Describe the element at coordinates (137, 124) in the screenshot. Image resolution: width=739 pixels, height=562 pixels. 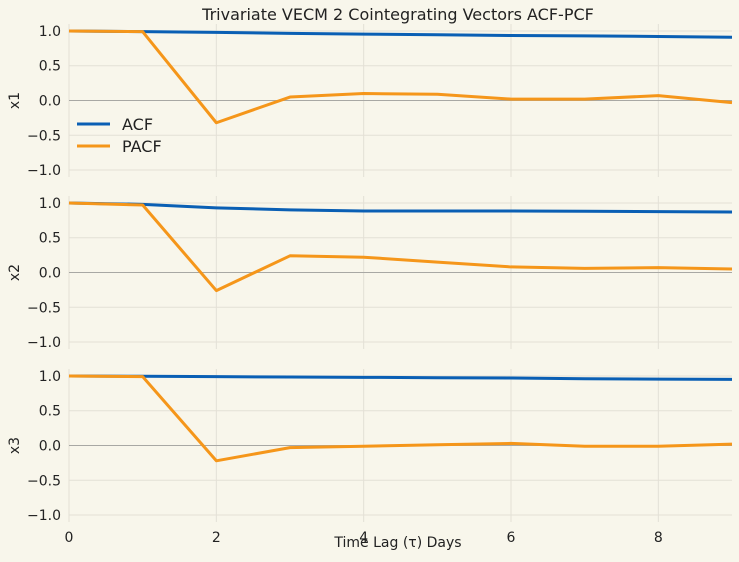
I see `legend-label-acf: ACF` at that location.